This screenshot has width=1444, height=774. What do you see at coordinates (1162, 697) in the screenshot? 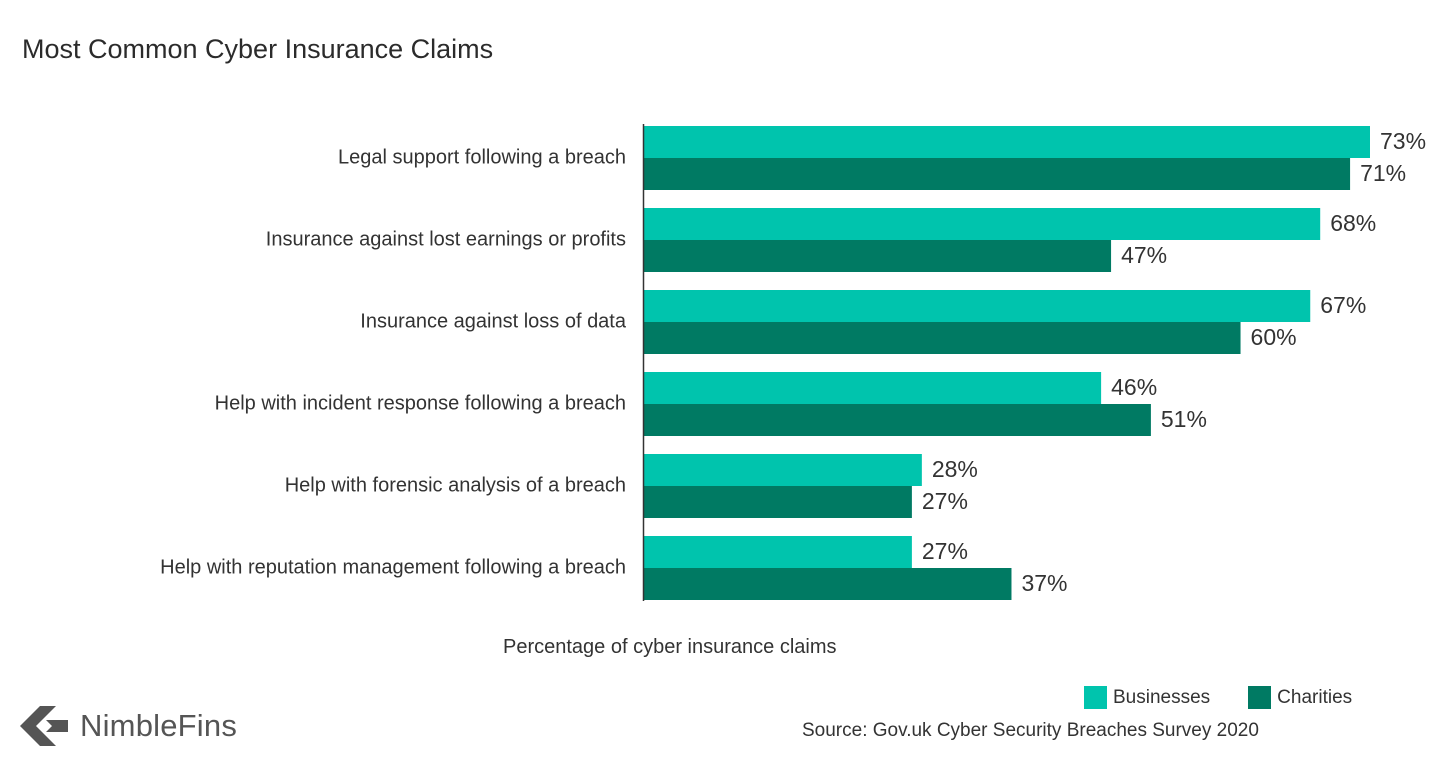
I see `legend-label-businesses: Businesses` at bounding box center [1162, 697].